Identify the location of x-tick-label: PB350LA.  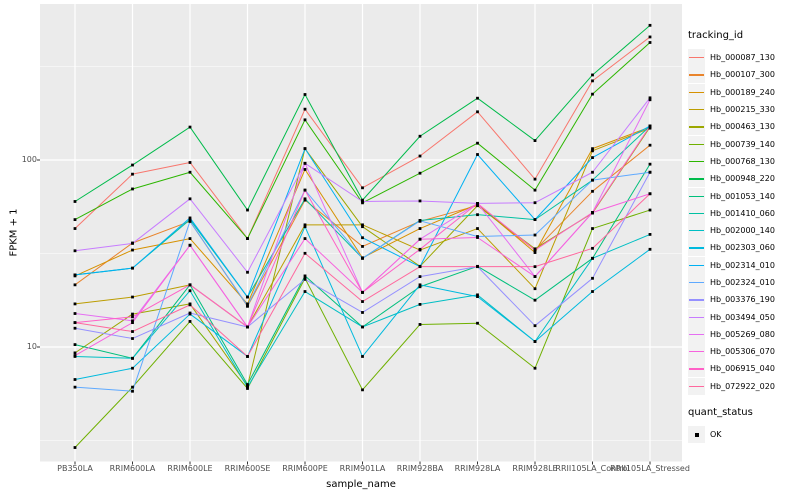
(75, 468).